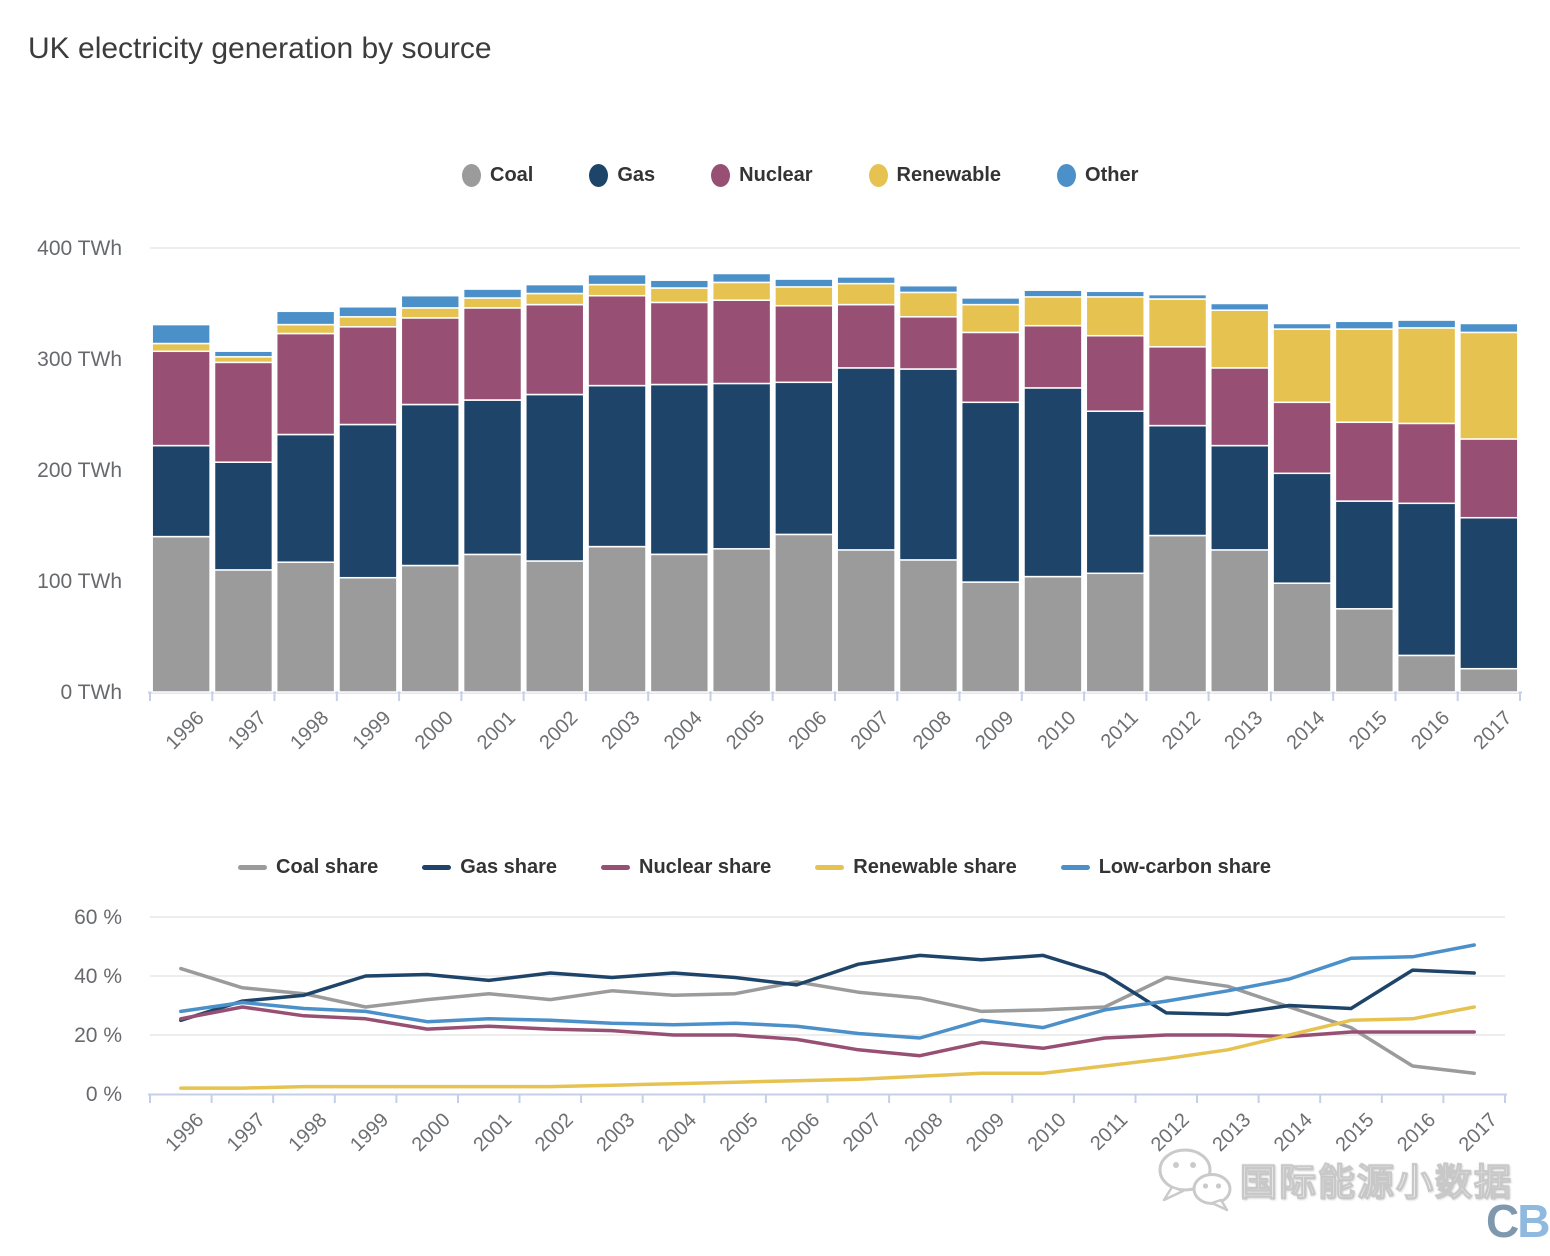 The width and height of the screenshot is (1550, 1256). I want to click on gen-ytick-400: 400 TWh, so click(79, 248).